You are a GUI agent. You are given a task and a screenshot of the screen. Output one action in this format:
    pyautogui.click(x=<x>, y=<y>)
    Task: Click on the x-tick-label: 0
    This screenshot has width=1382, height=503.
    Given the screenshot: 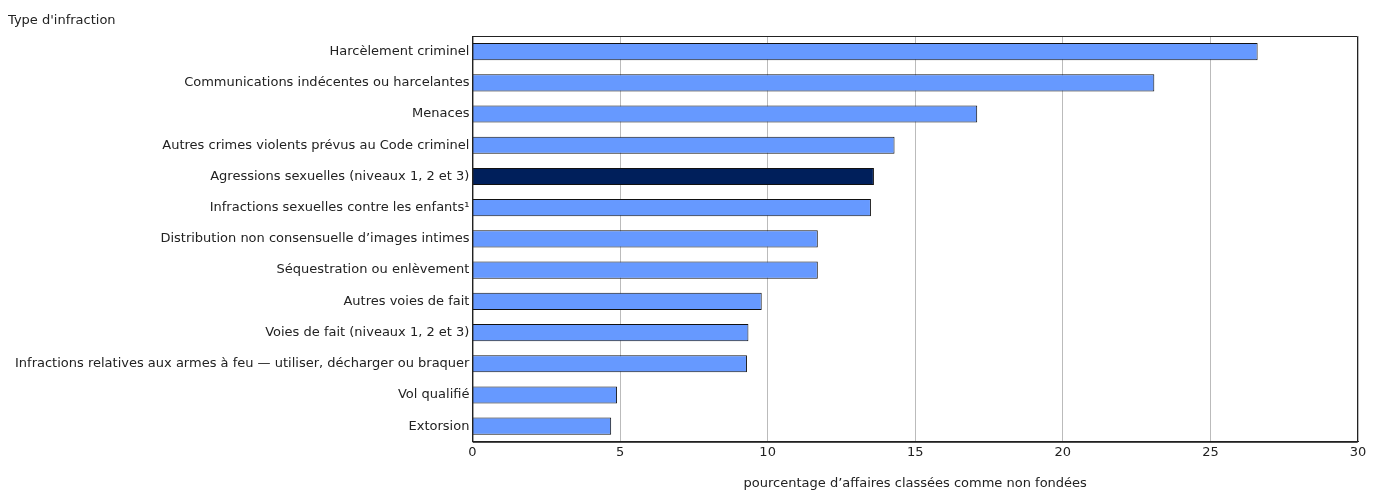 What is the action you would take?
    pyautogui.click(x=472, y=451)
    